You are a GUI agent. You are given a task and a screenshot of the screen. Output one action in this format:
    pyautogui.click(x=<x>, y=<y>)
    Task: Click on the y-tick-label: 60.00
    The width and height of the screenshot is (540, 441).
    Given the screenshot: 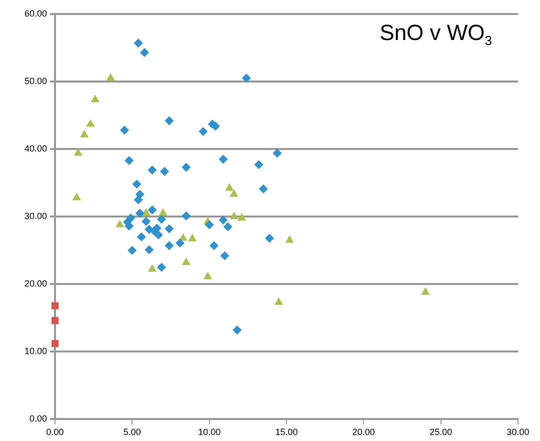 What is the action you would take?
    pyautogui.click(x=35, y=13)
    